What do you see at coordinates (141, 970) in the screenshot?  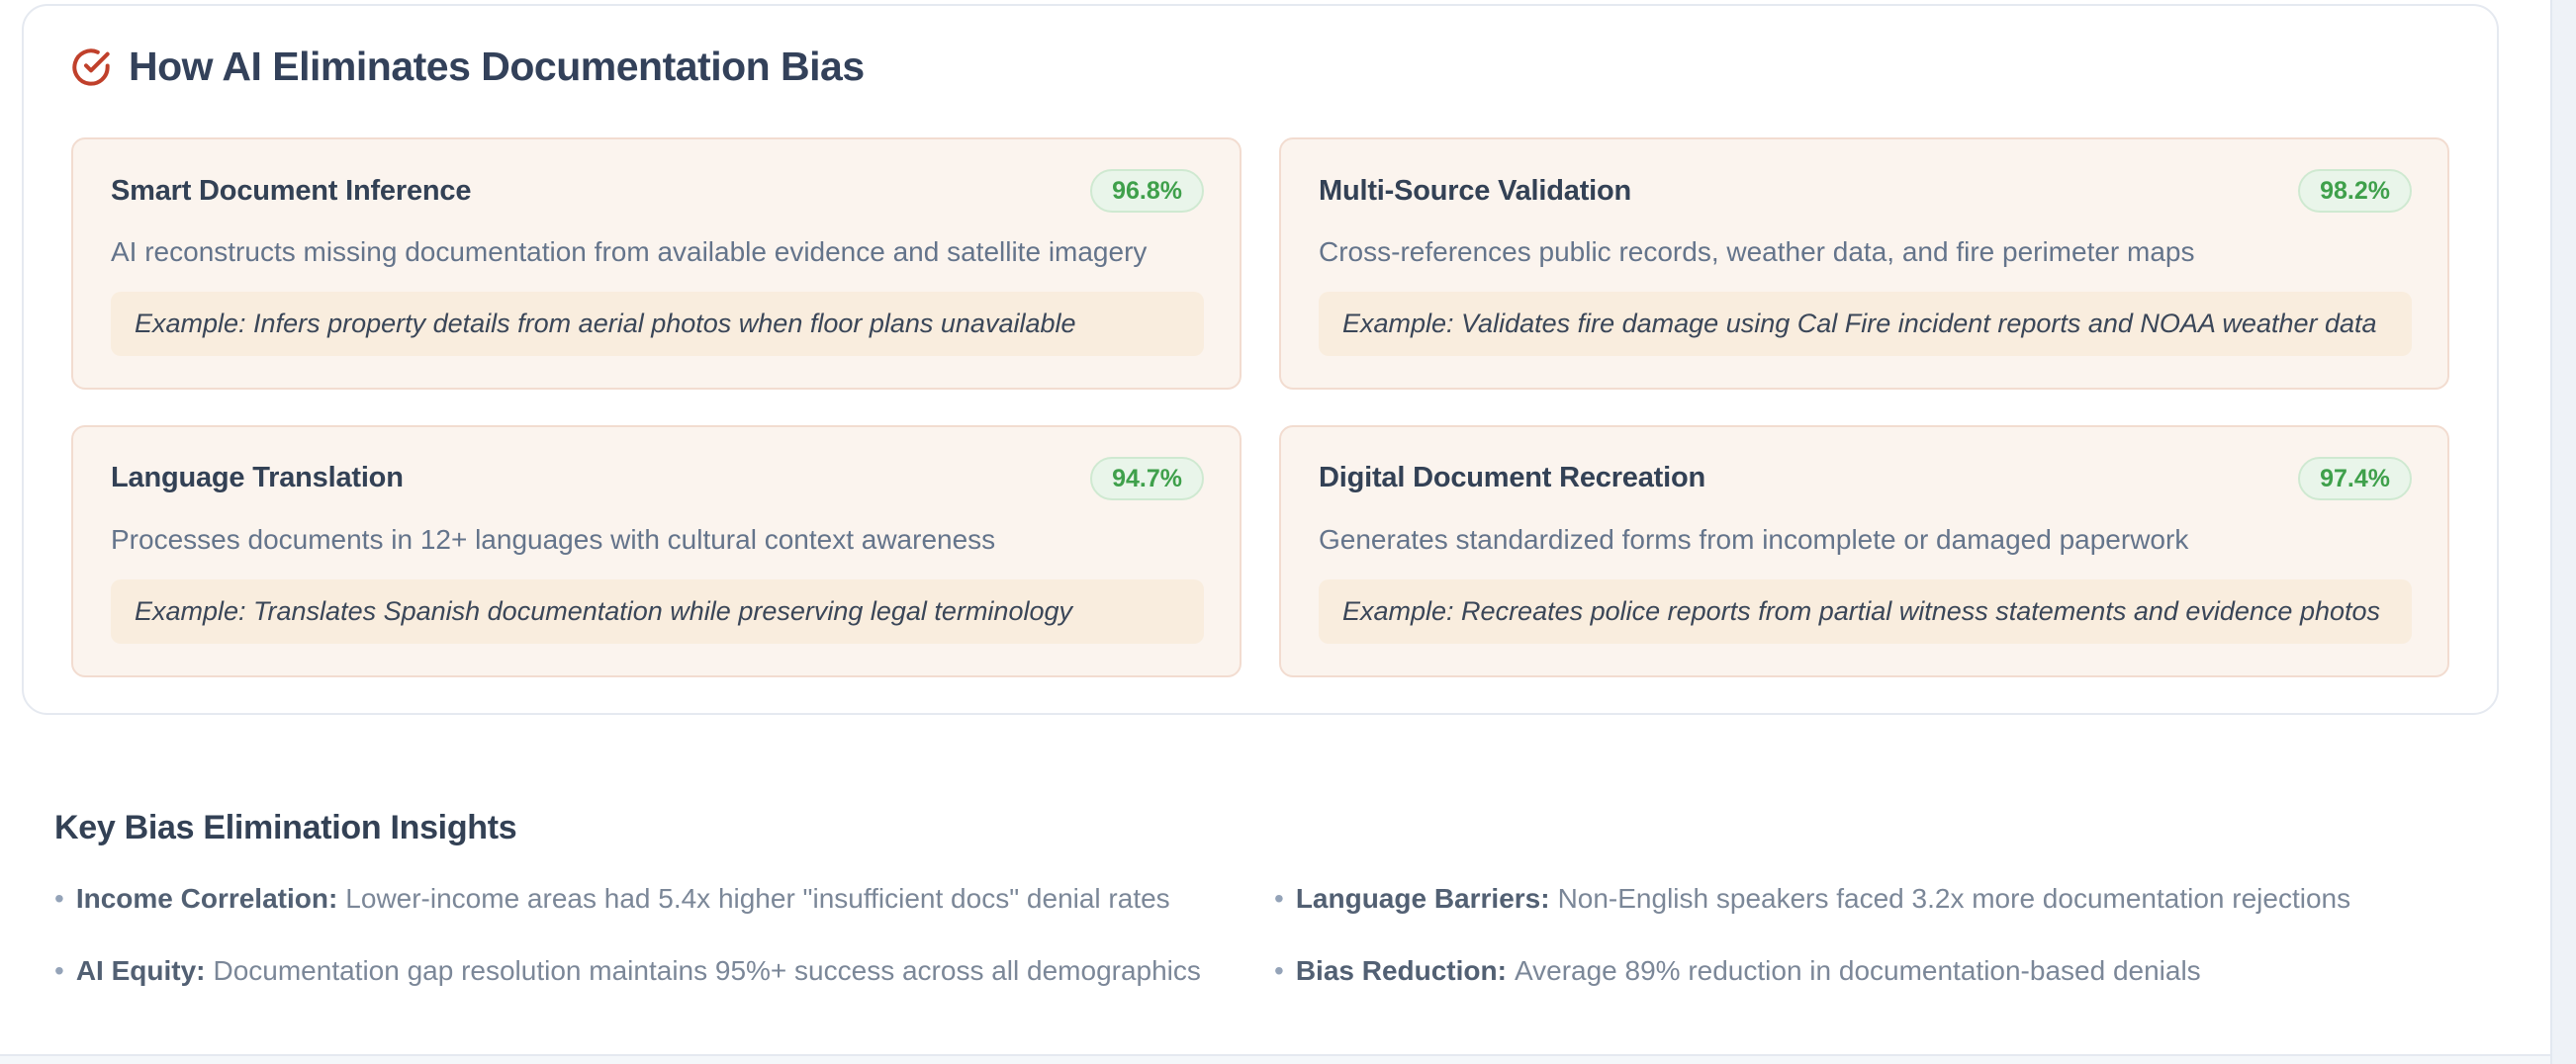 I see `insight-label: AI Equity:` at bounding box center [141, 970].